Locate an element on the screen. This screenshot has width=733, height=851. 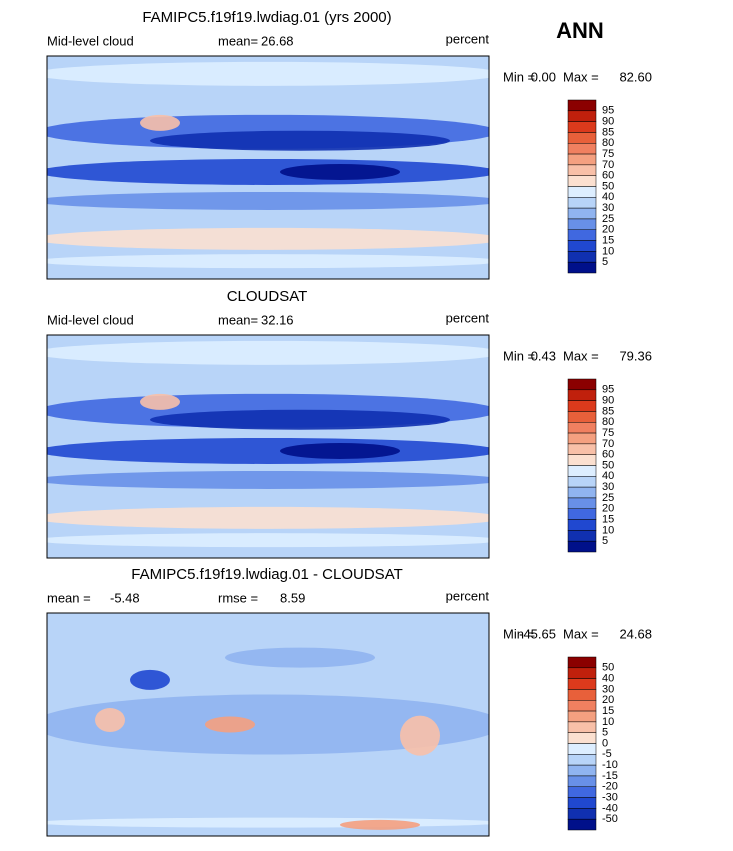
panel-title: CLOUDSAT is located at coordinates (267, 296).